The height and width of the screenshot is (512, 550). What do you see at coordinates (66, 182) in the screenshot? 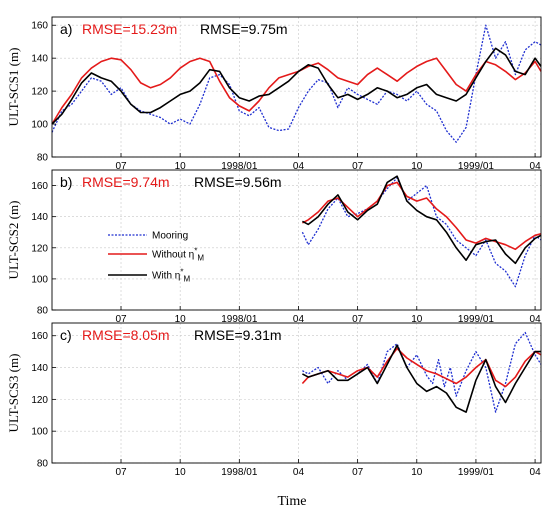
I see `panel-label: b)` at bounding box center [66, 182].